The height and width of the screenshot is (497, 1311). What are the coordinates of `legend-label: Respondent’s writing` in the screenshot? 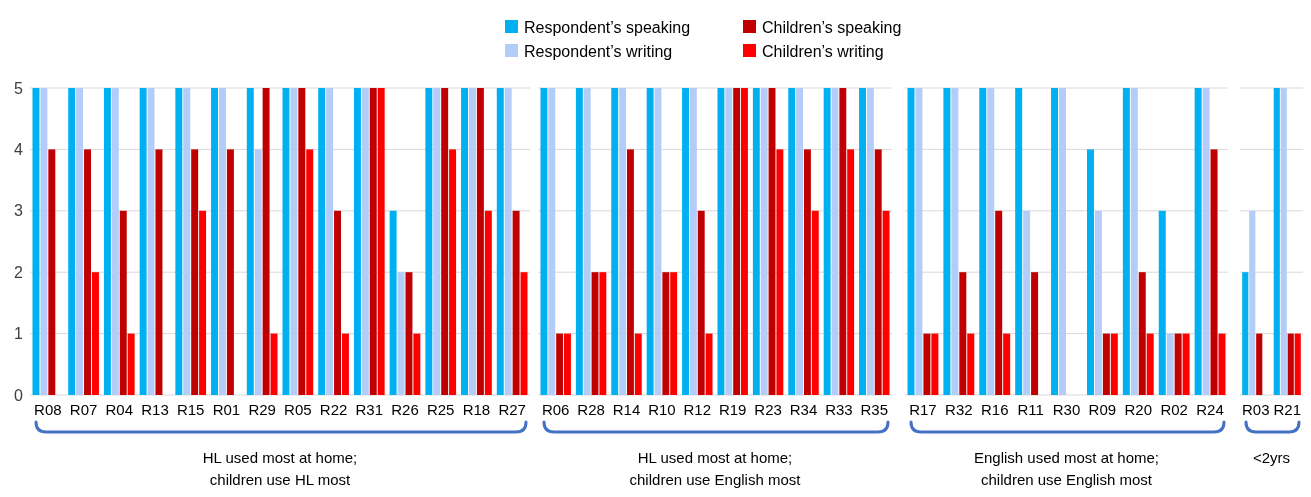 It's located at (598, 51).